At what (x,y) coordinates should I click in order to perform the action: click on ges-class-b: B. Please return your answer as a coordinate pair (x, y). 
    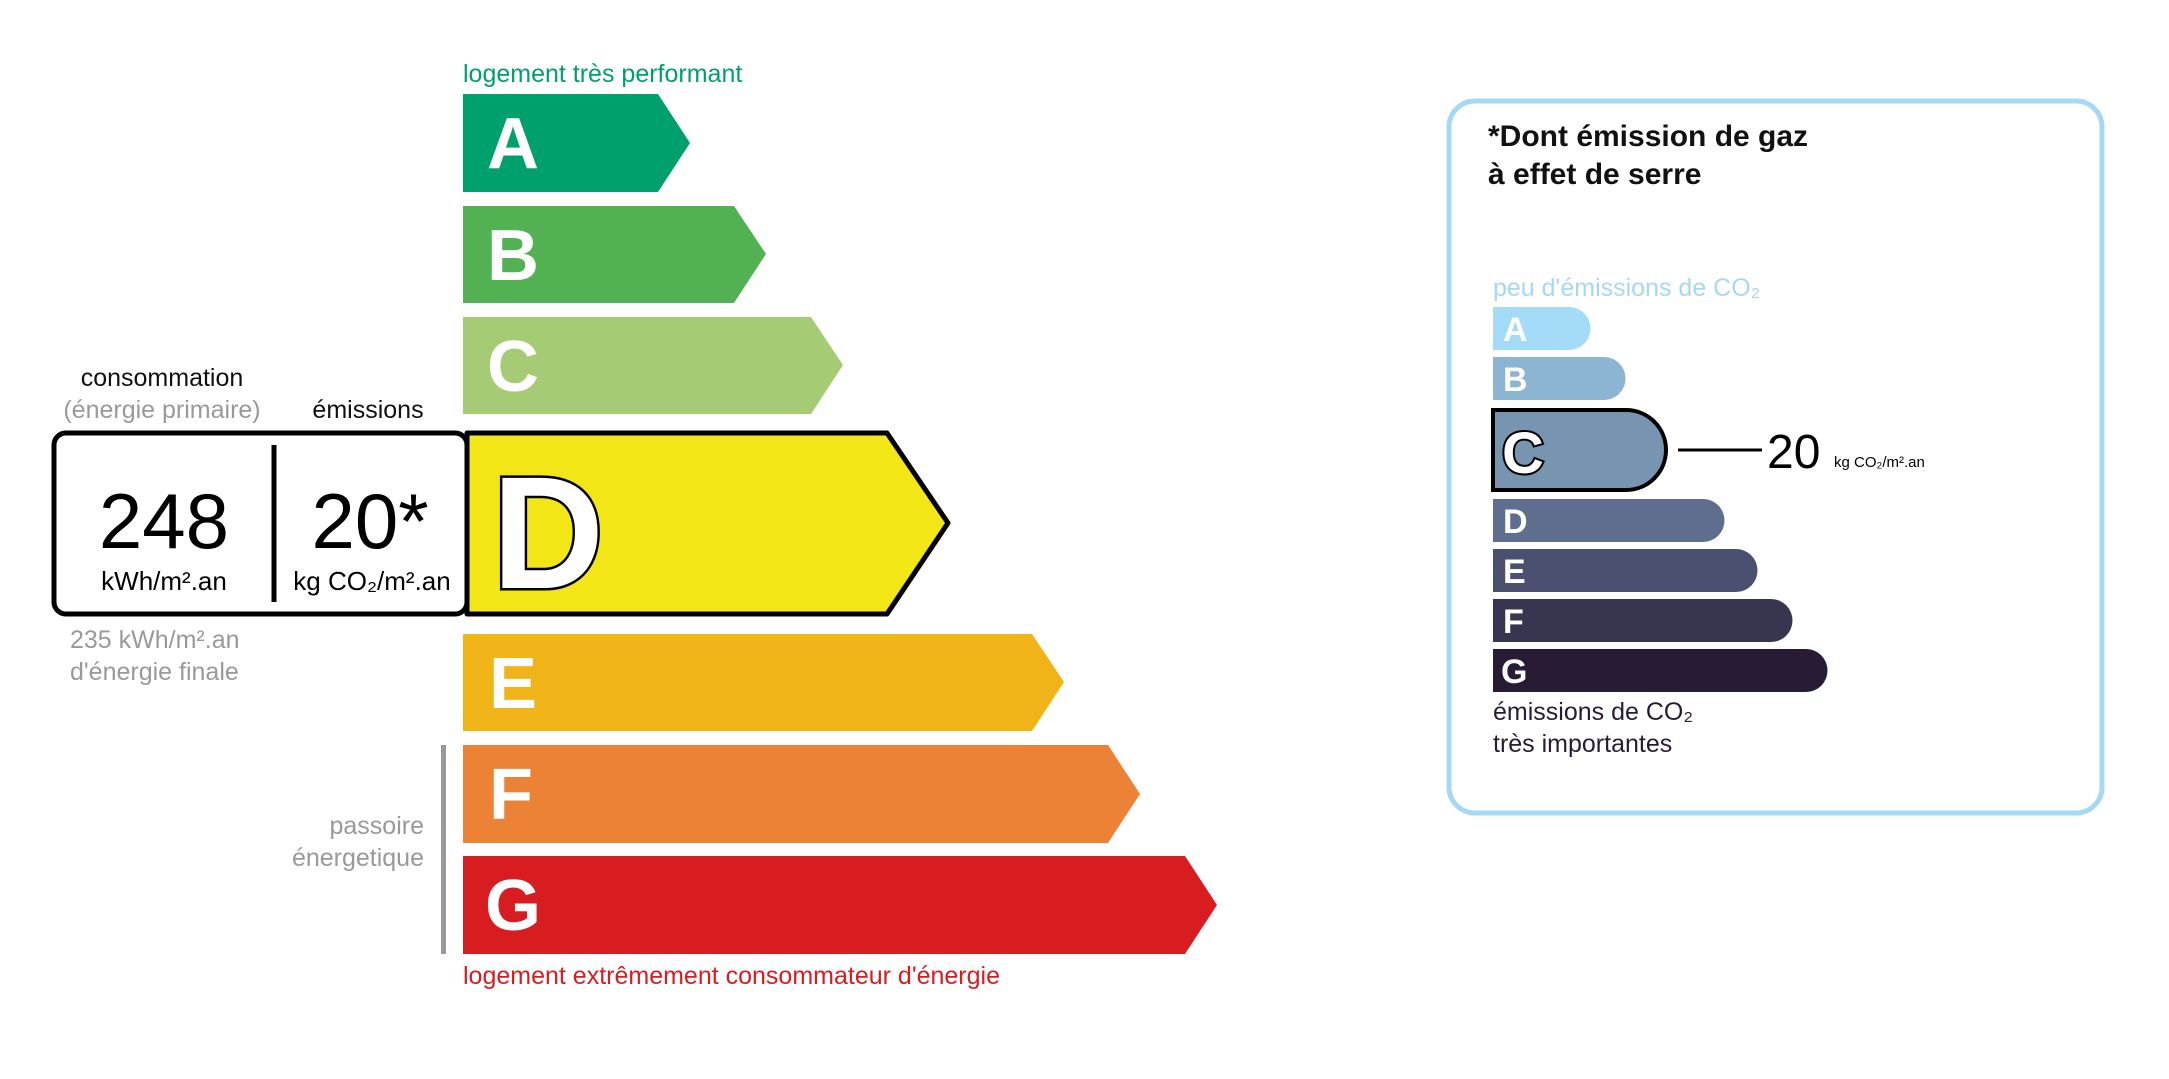
    Looking at the image, I should click on (1559, 378).